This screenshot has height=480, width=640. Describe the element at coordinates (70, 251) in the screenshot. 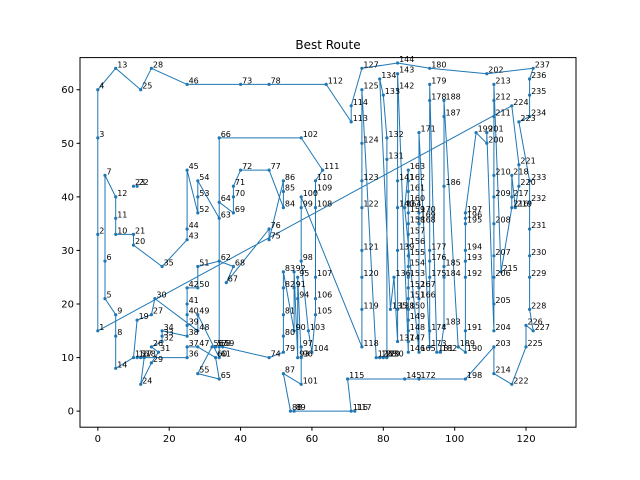

I see `y-axis: 0 10 20 30 40 50 60` at that location.